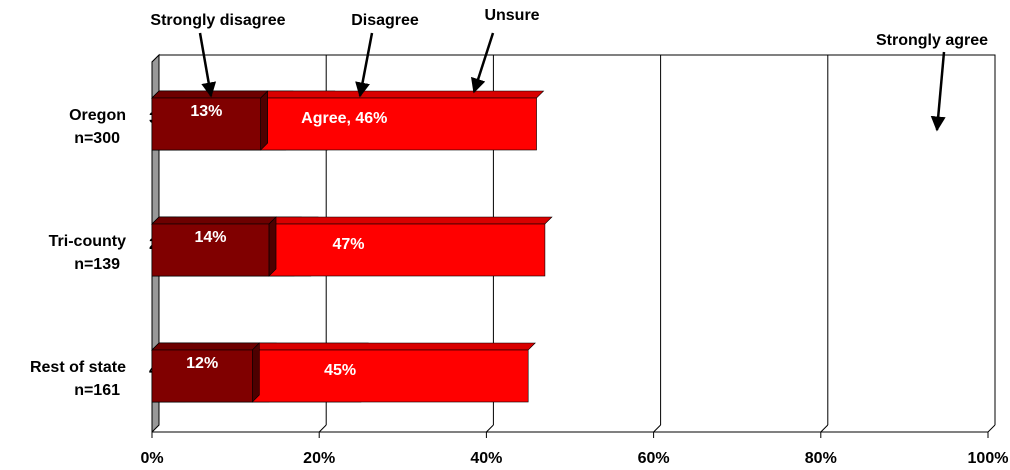 The image size is (1010, 470). I want to click on x-tick-label: 40%, so click(486, 458).